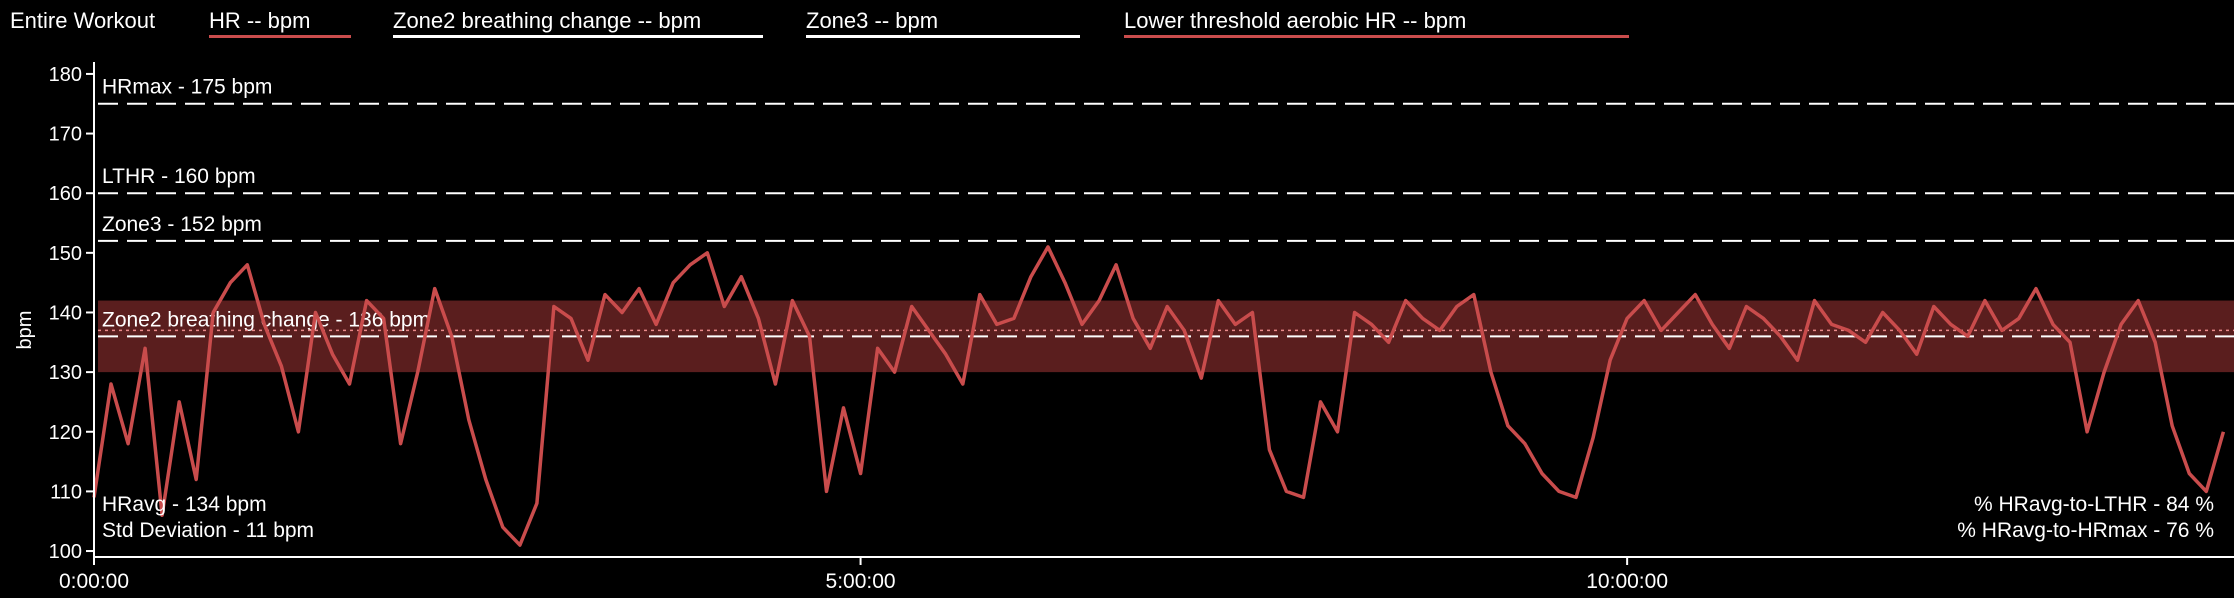 This screenshot has width=2234, height=598. I want to click on y-axis-label: bpm, so click(25, 330).